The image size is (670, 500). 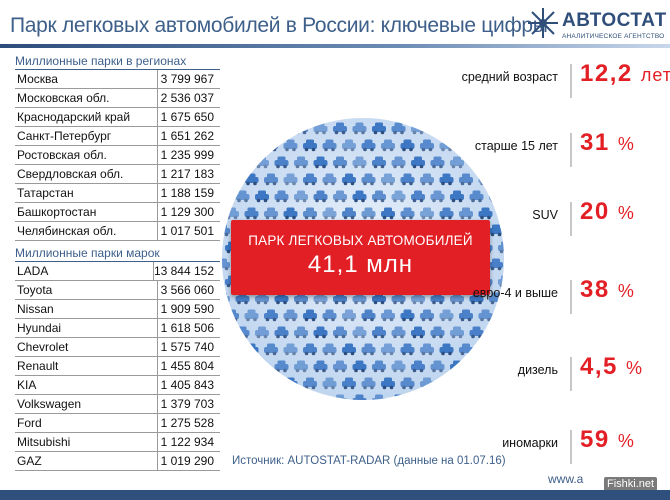 I want to click on region-value: 2 536 037, so click(x=187, y=98).